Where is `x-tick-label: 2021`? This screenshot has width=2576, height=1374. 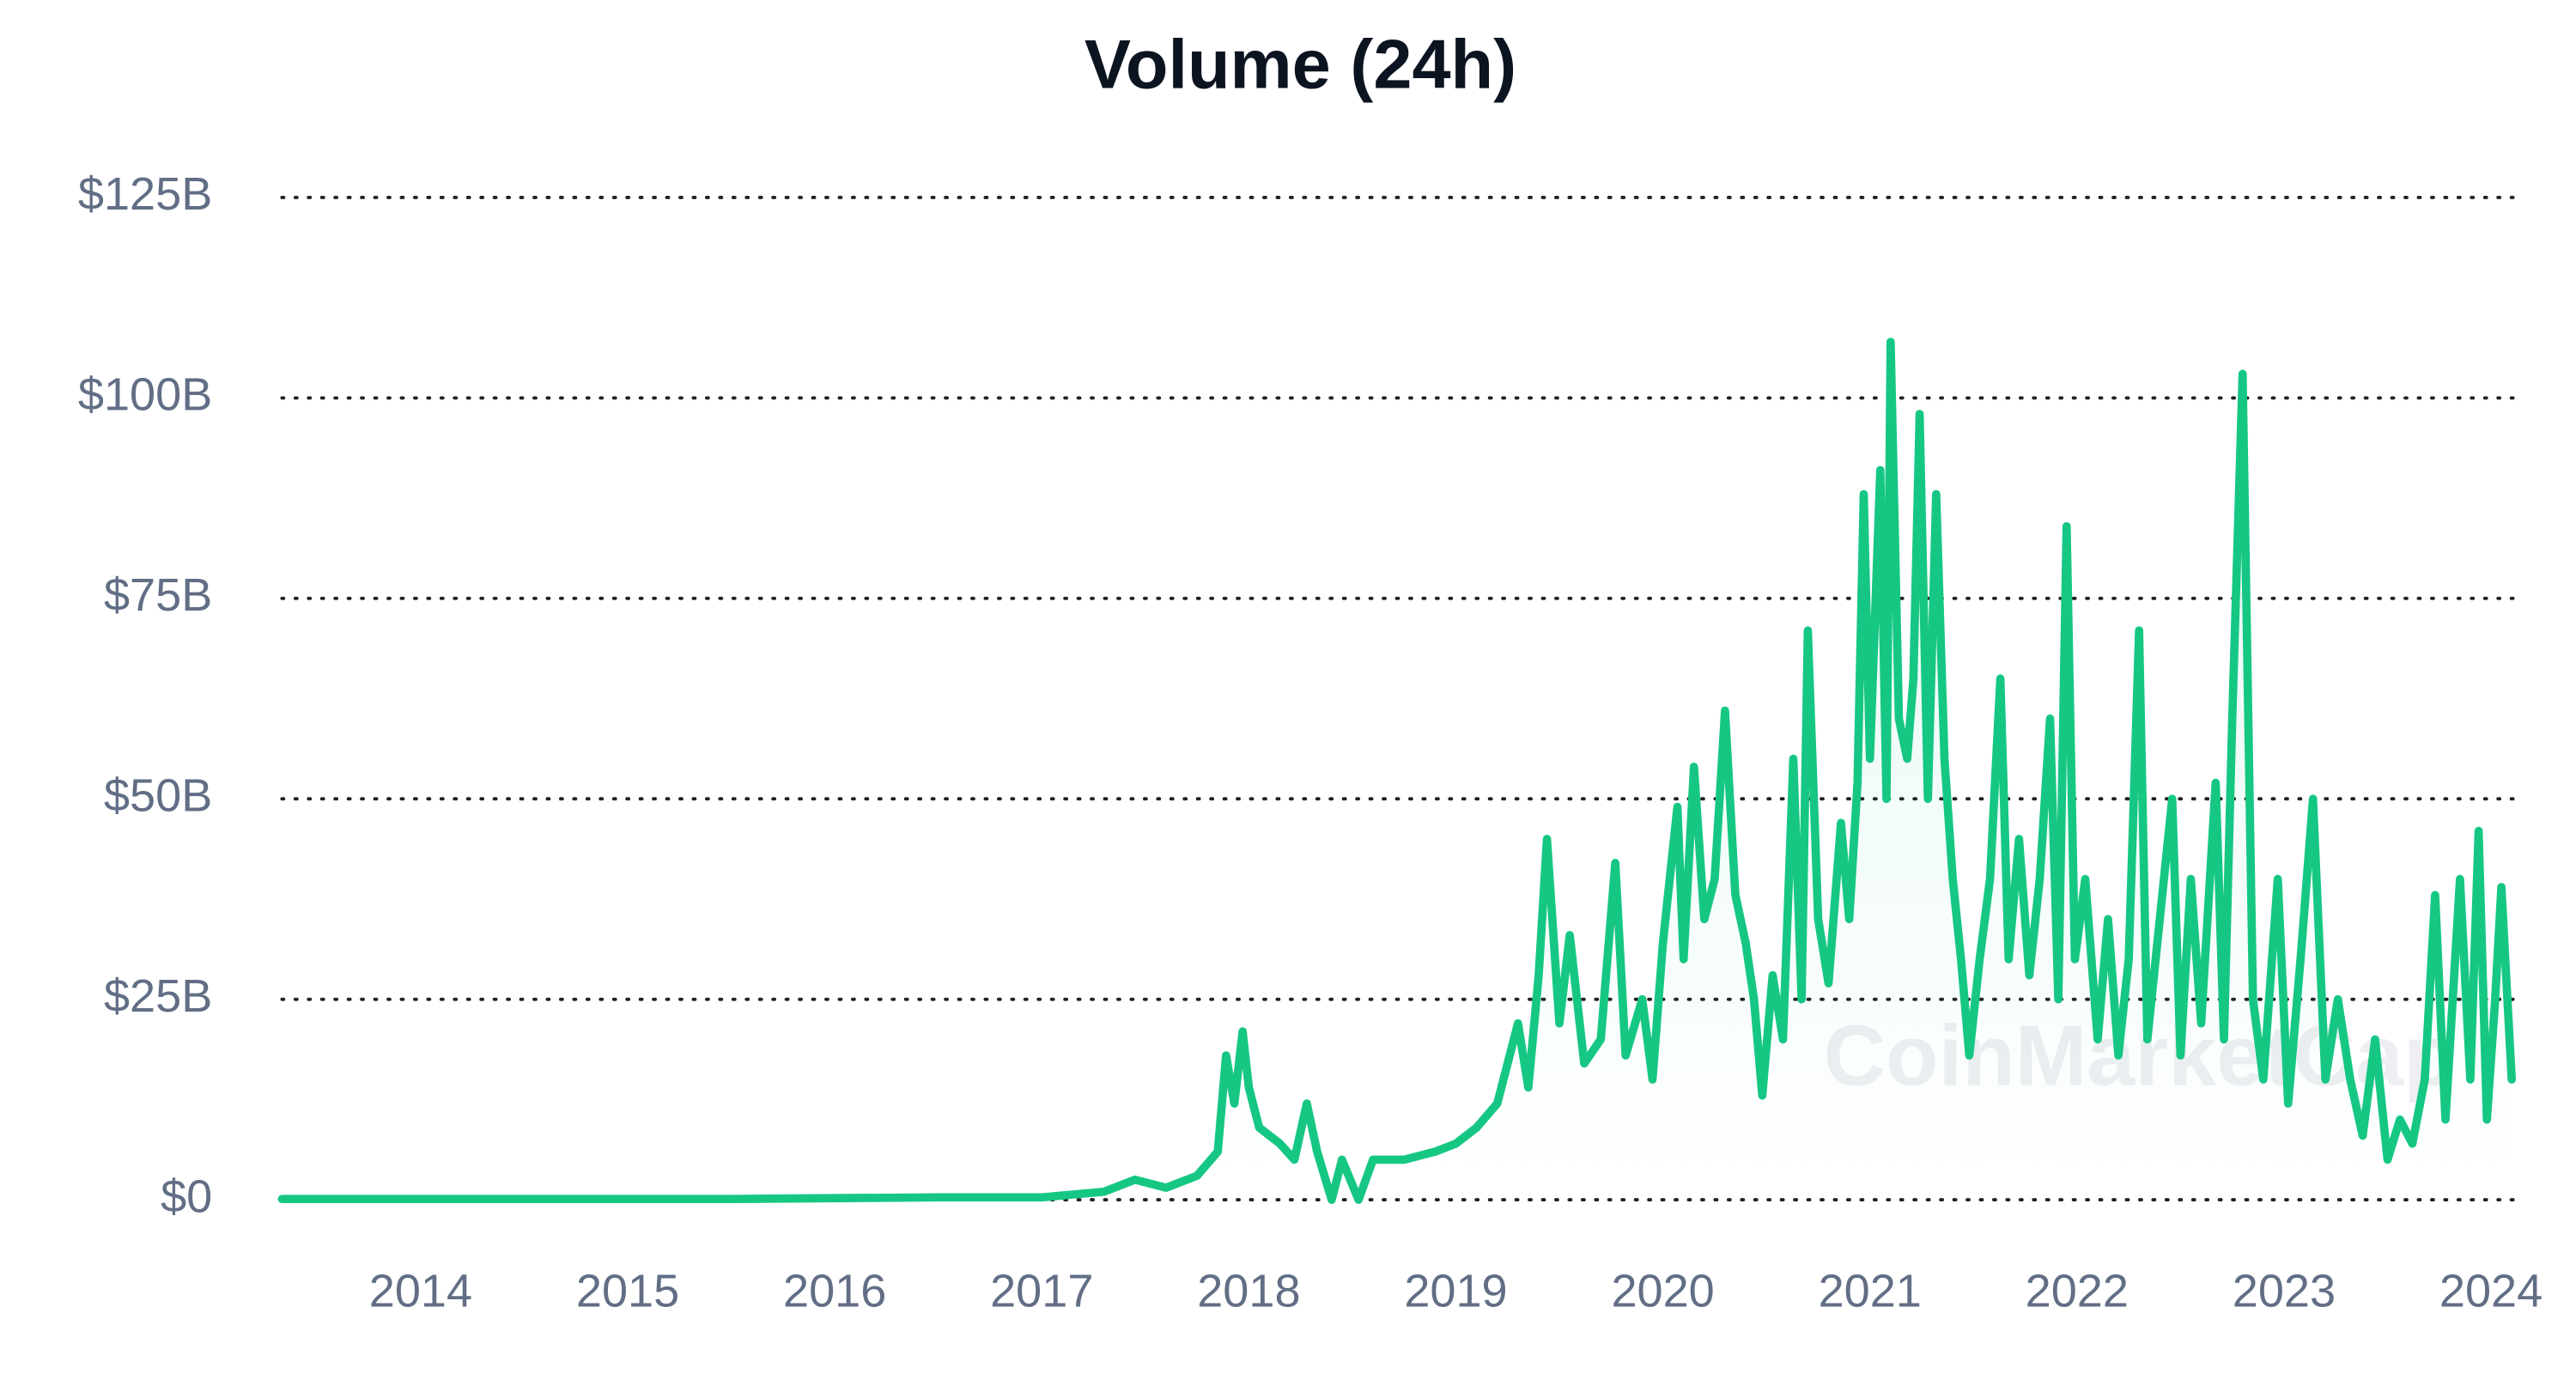 x-tick-label: 2021 is located at coordinates (1871, 1291).